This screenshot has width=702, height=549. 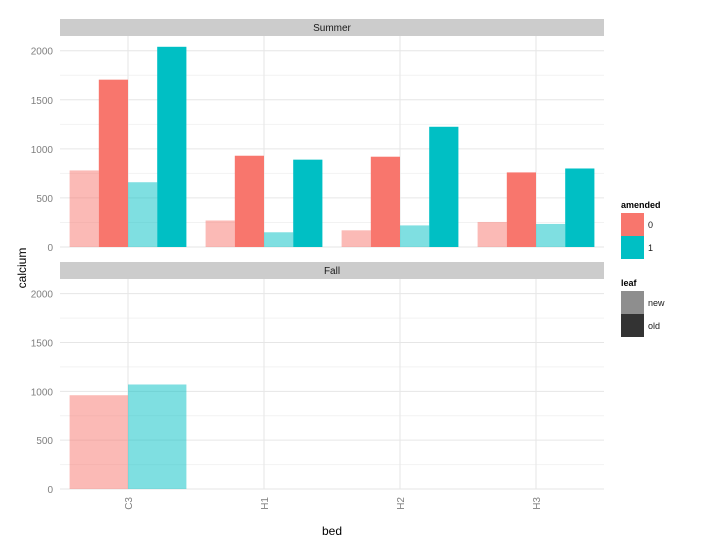 What do you see at coordinates (129, 503) in the screenshot?
I see `x-tick-label: C3` at bounding box center [129, 503].